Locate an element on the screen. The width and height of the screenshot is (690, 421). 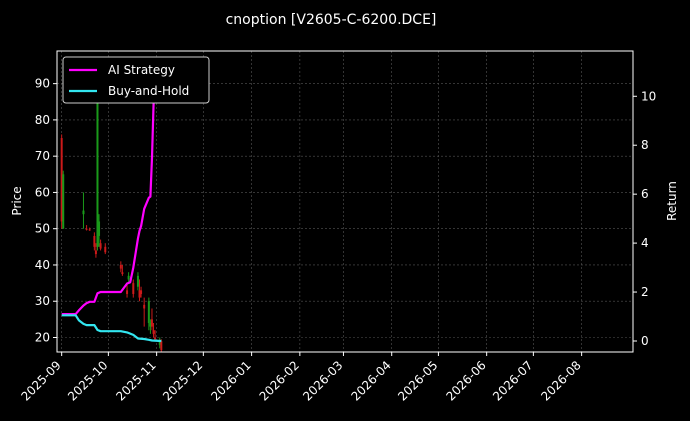
candlesticks is located at coordinates (111, 221).